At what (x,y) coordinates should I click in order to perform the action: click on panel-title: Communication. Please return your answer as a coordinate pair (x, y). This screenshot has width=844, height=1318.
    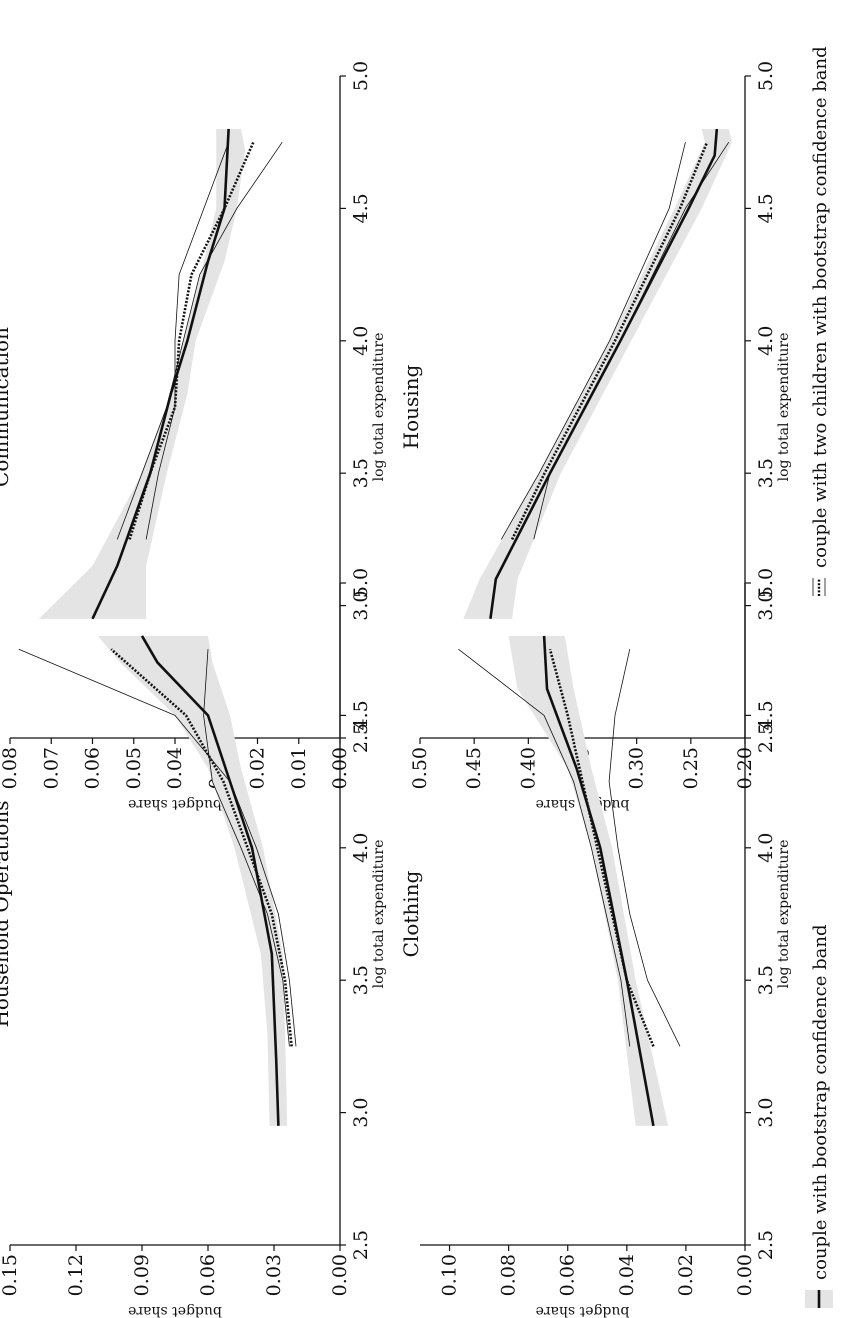
    Looking at the image, I should click on (6, 407).